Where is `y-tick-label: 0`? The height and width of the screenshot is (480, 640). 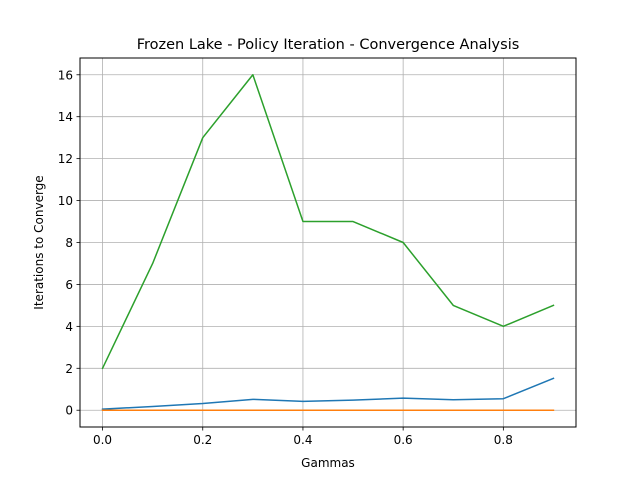 y-tick-label: 0 is located at coordinates (69, 411).